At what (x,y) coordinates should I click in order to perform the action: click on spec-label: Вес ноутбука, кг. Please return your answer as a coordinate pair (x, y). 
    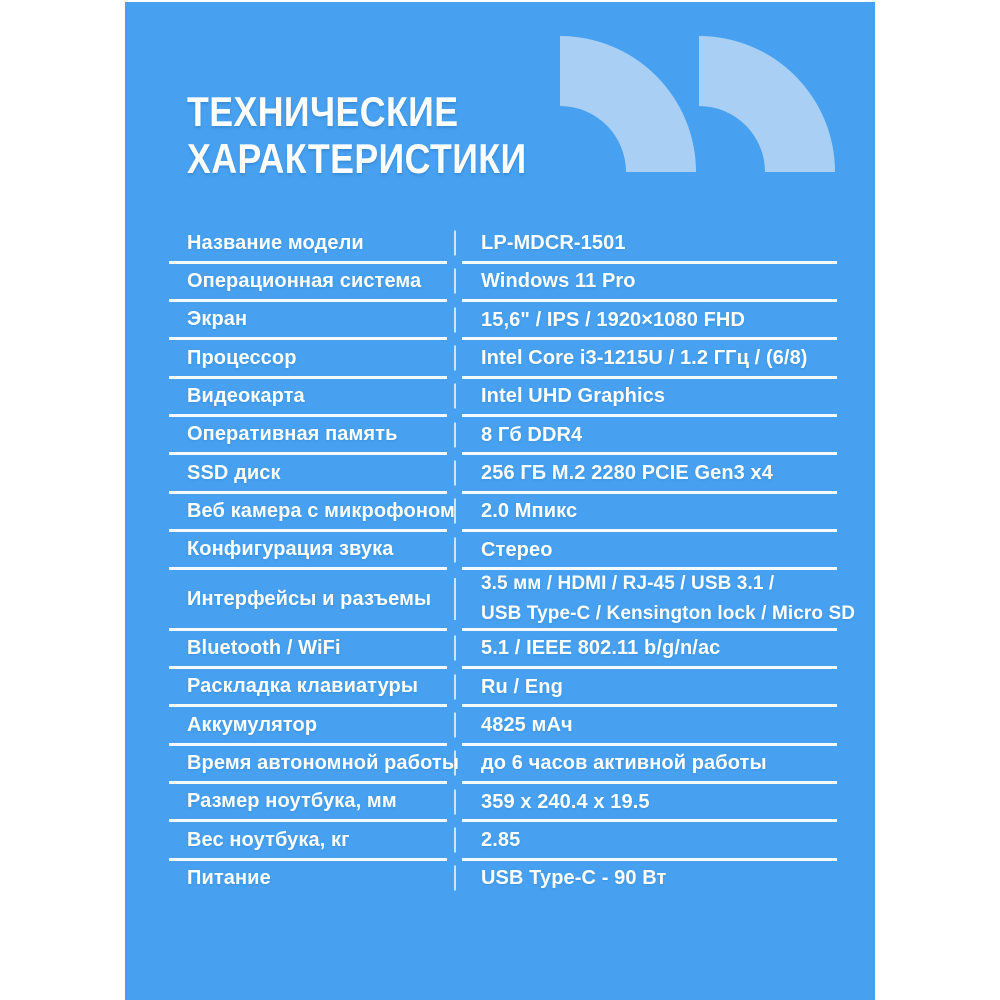
    Looking at the image, I should click on (268, 839).